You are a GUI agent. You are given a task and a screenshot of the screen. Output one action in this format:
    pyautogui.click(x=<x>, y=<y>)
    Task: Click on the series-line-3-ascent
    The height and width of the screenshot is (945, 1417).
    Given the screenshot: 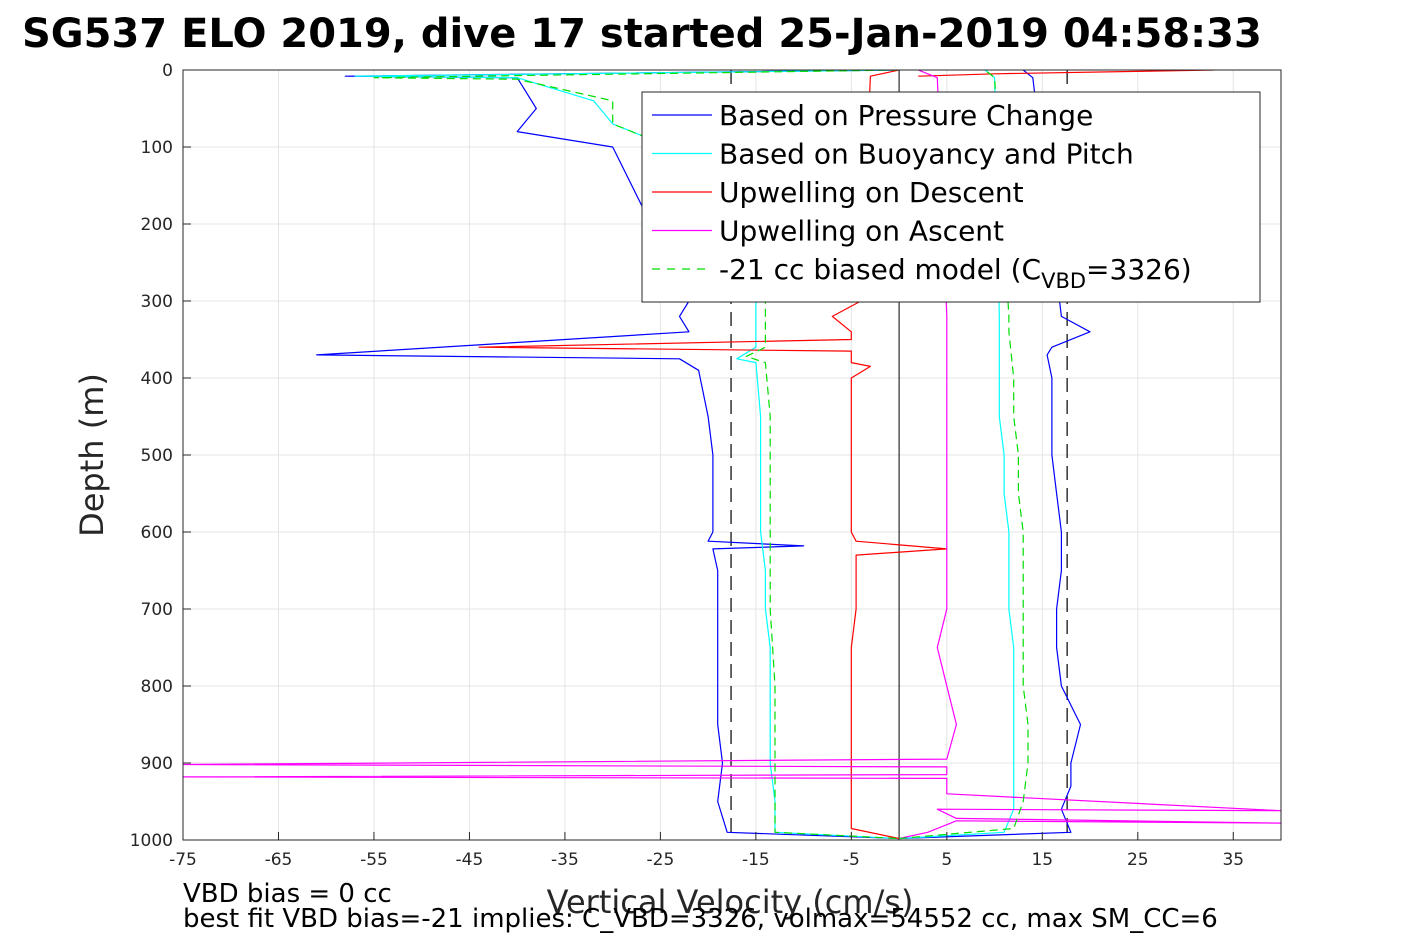 What is the action you would take?
    pyautogui.click(x=1066, y=73)
    